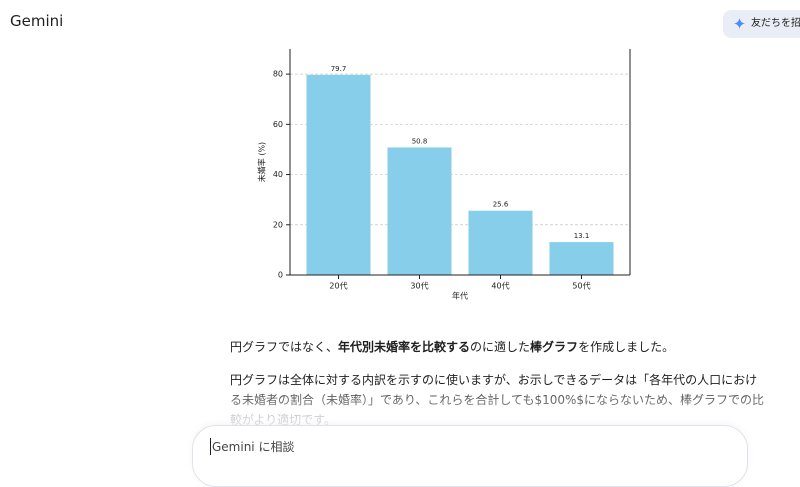  What do you see at coordinates (554, 347) in the screenshot?
I see `bold-text: 棒グラフ` at bounding box center [554, 347].